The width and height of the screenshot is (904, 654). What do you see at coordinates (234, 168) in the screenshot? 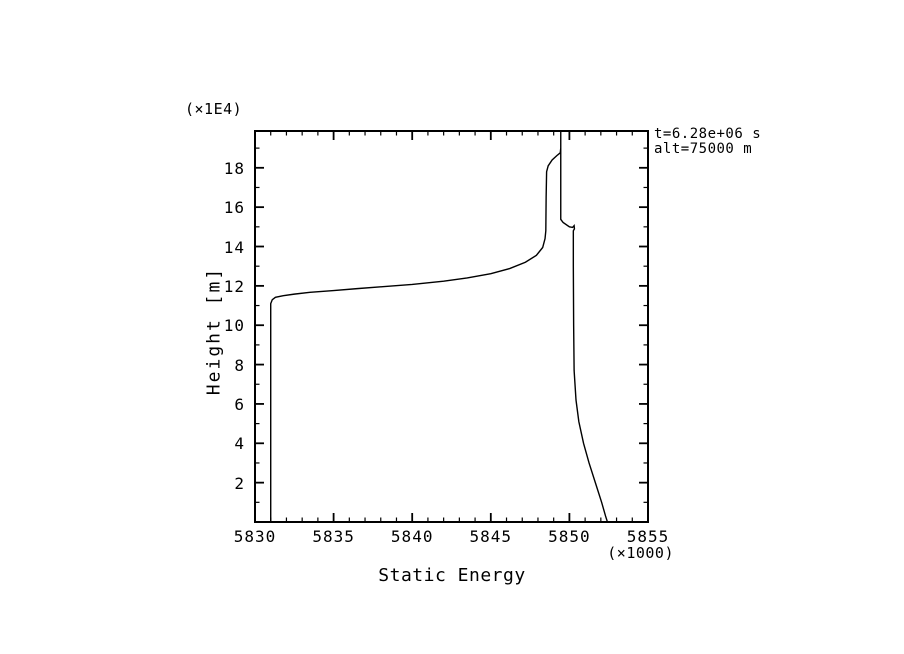
I see `y-tick-label: 18` at bounding box center [234, 168].